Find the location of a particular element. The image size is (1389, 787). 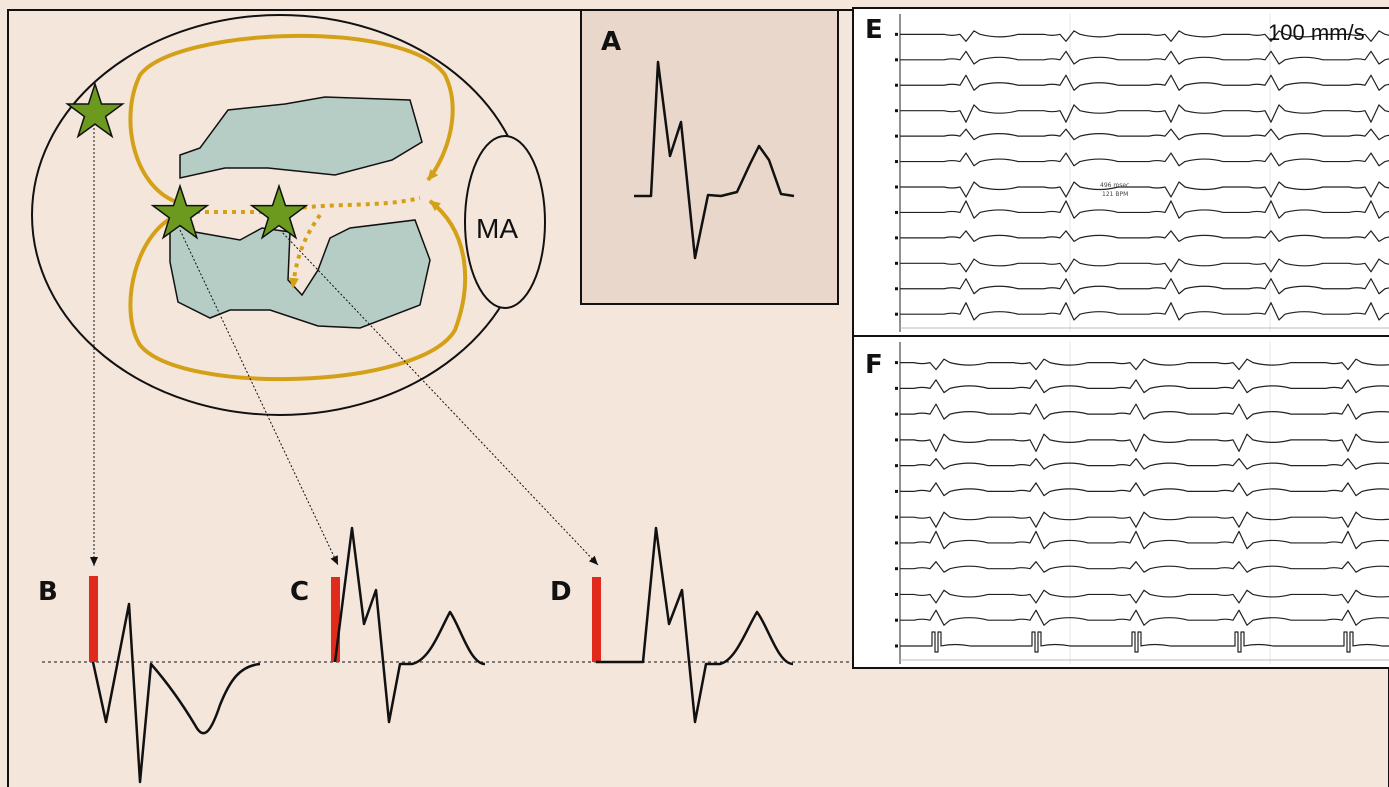

panel-c-label: C is located at coordinates (299, 592).